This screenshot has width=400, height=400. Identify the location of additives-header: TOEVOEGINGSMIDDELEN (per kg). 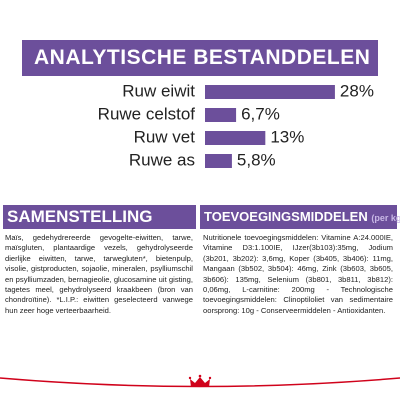
(300, 217).